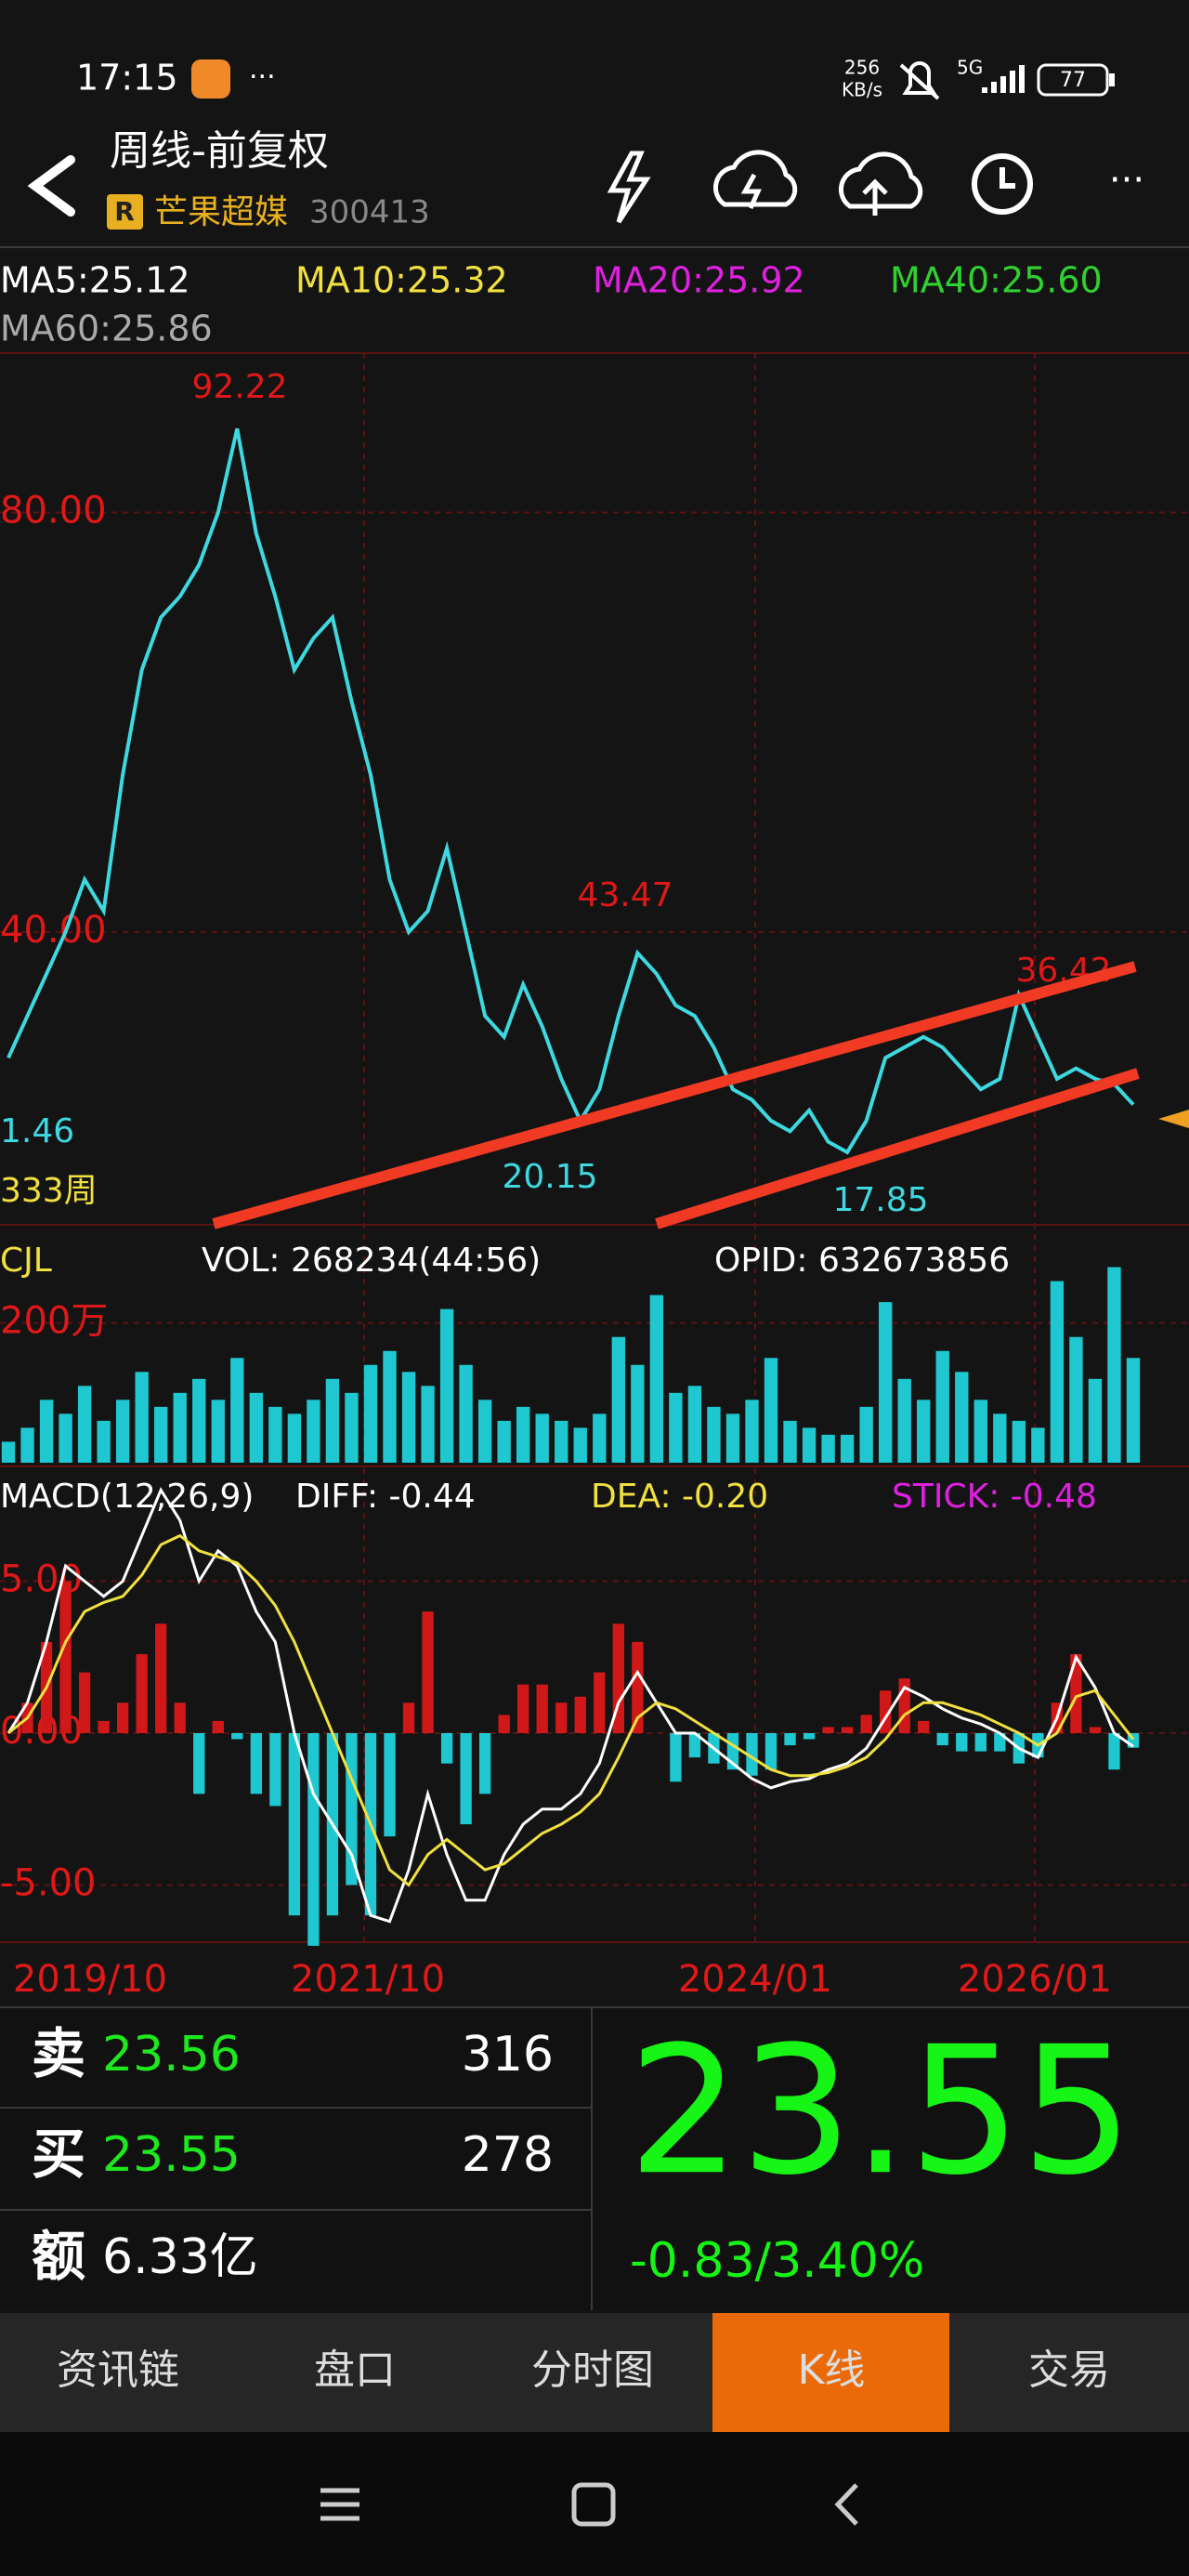 The image size is (1189, 2576). What do you see at coordinates (221, 212) in the screenshot?
I see `stock-name: 芒果超媒` at bounding box center [221, 212].